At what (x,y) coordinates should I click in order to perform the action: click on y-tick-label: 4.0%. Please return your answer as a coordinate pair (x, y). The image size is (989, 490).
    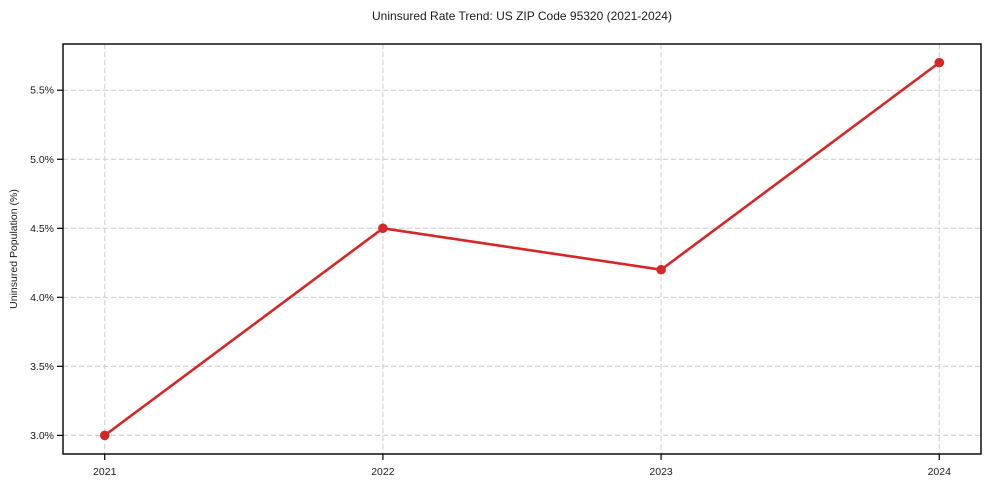
    Looking at the image, I should click on (42, 298).